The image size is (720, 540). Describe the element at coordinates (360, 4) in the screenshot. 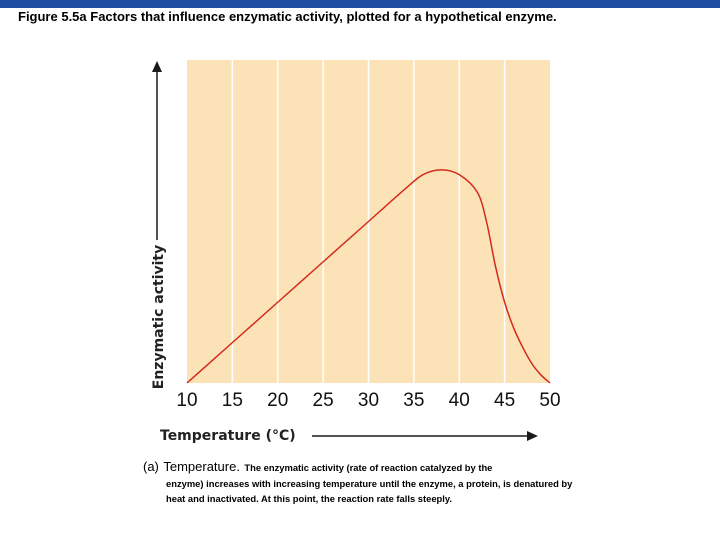

I see `top-accent-bar` at that location.